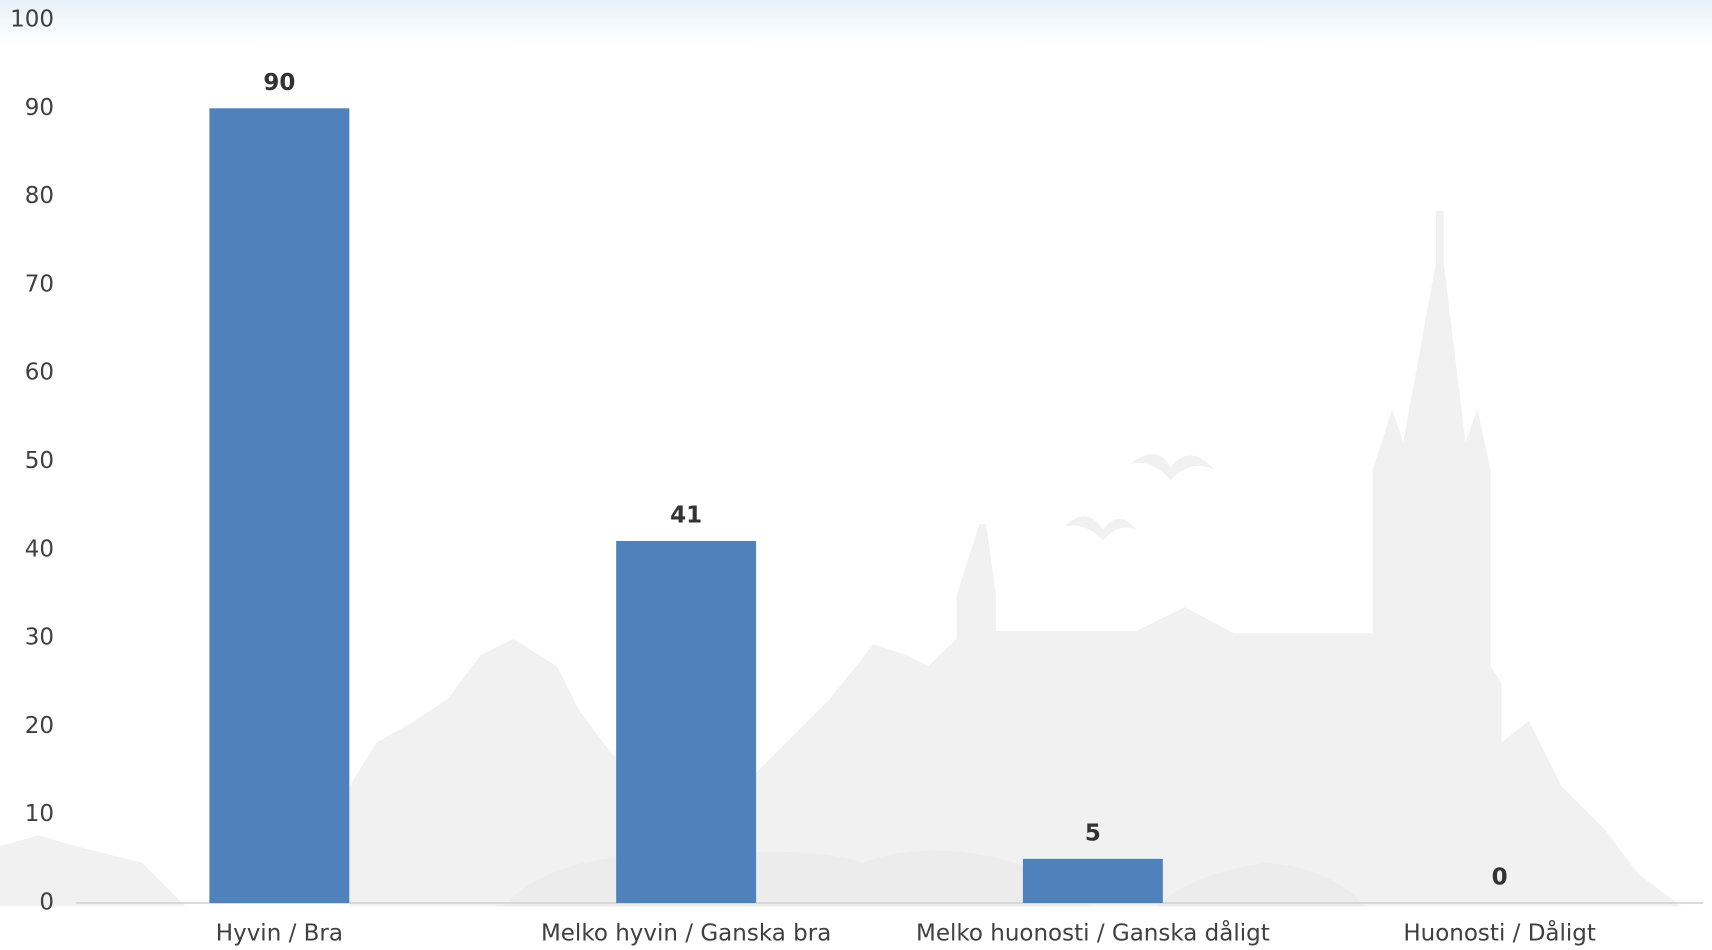 This screenshot has height=950, width=1712. What do you see at coordinates (39, 814) in the screenshot?
I see `y-tick-label: 10` at bounding box center [39, 814].